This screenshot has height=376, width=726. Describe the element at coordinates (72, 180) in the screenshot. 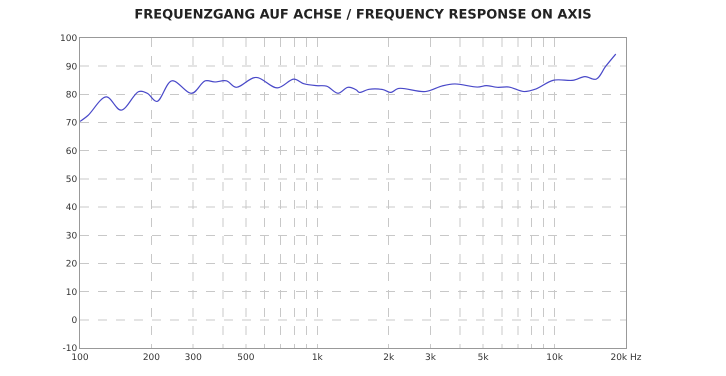

I see `y-tick-label: 50` at that location.